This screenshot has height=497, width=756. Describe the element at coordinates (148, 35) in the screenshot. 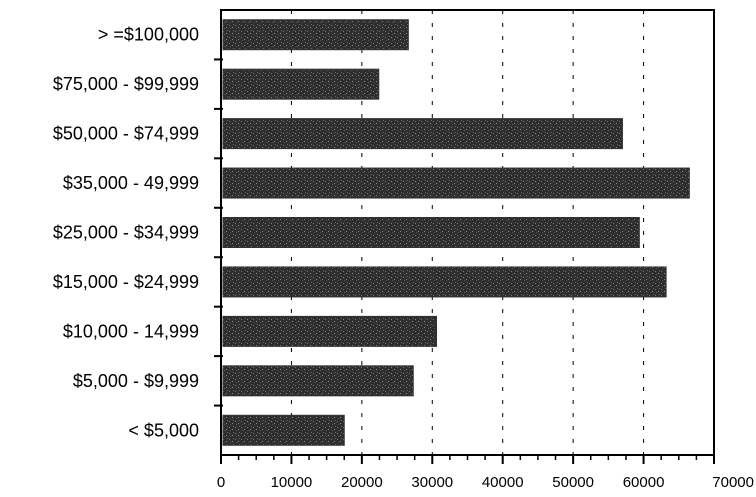

I see `category-label: > =$100,000` at that location.